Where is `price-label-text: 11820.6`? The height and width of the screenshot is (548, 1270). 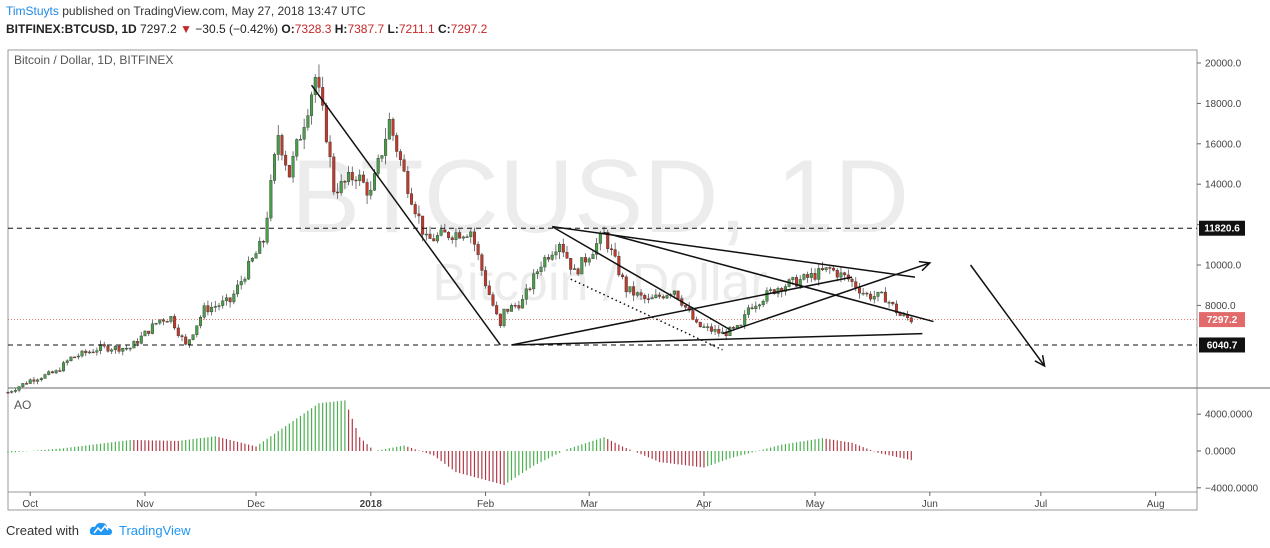 price-label-text: 11820.6 is located at coordinates (1222, 229).